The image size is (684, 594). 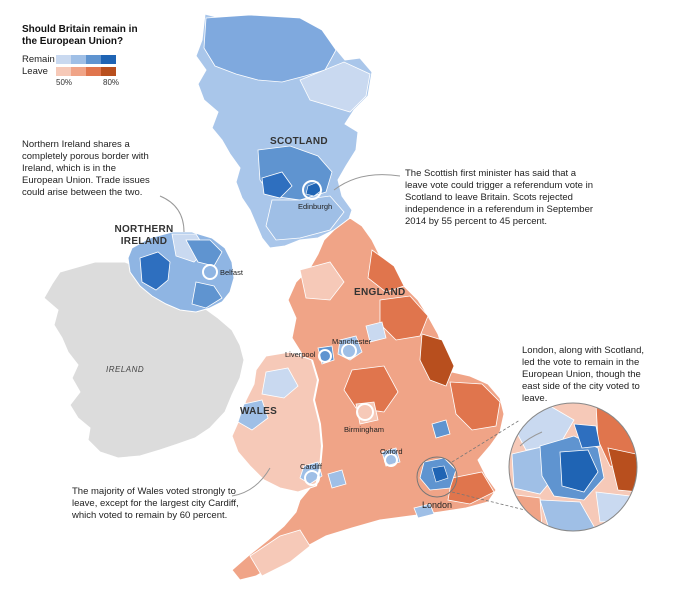 I want to click on city-label-cardiff: Cardiff, so click(x=311, y=466).